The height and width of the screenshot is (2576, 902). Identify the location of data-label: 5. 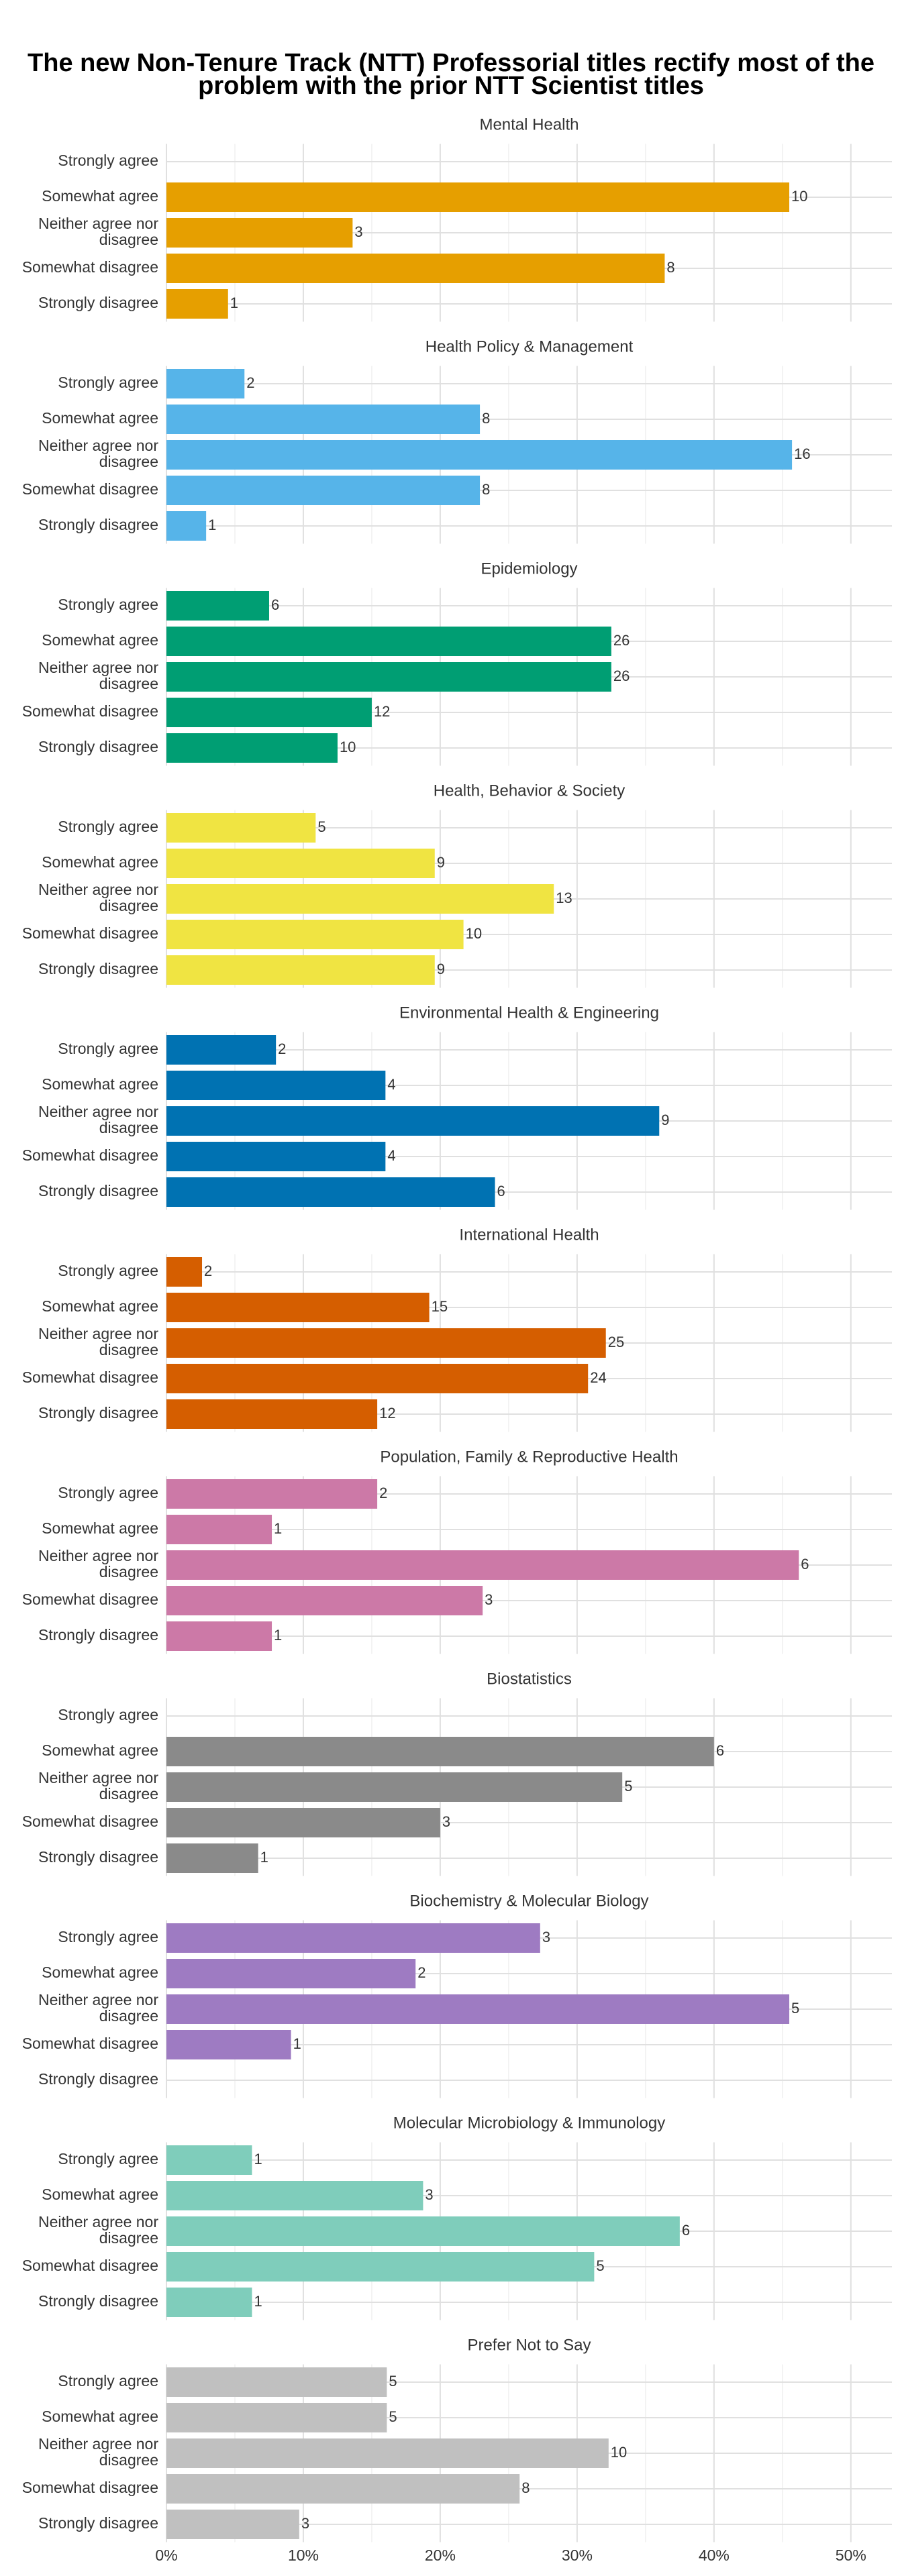
(600, 2265).